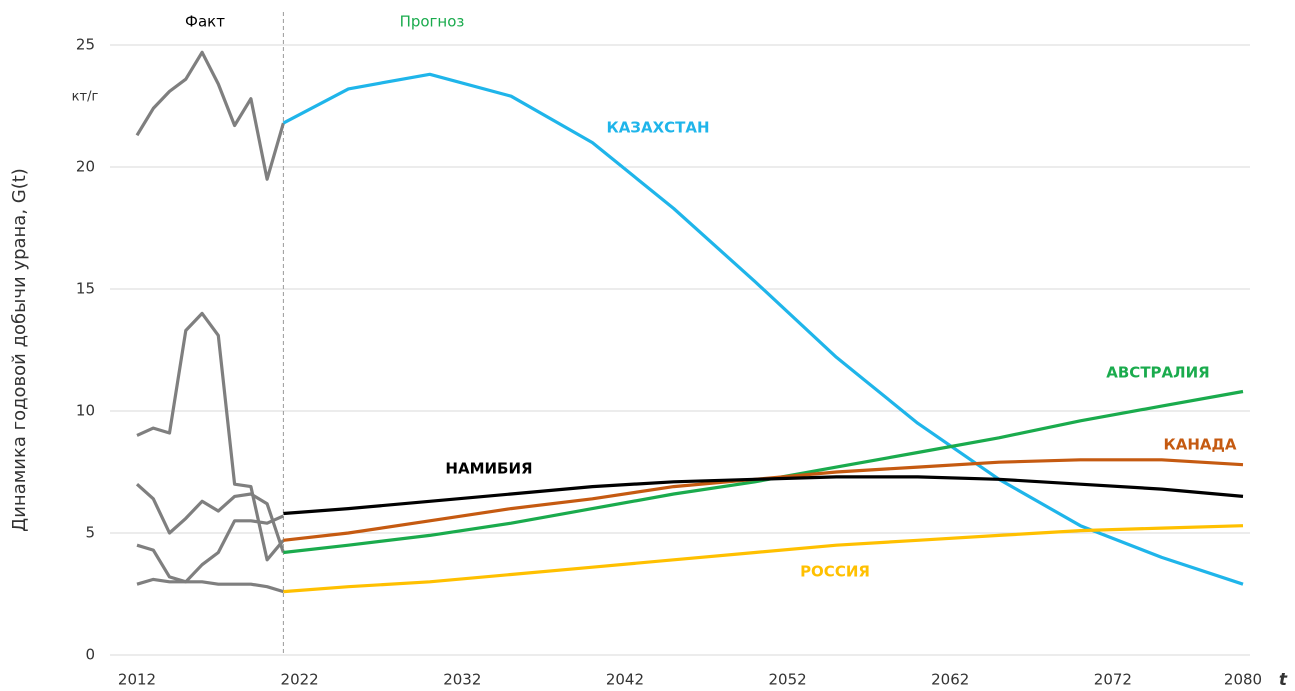  Describe the element at coordinates (85, 411) in the screenshot. I see `y-tick-label: 10` at that location.